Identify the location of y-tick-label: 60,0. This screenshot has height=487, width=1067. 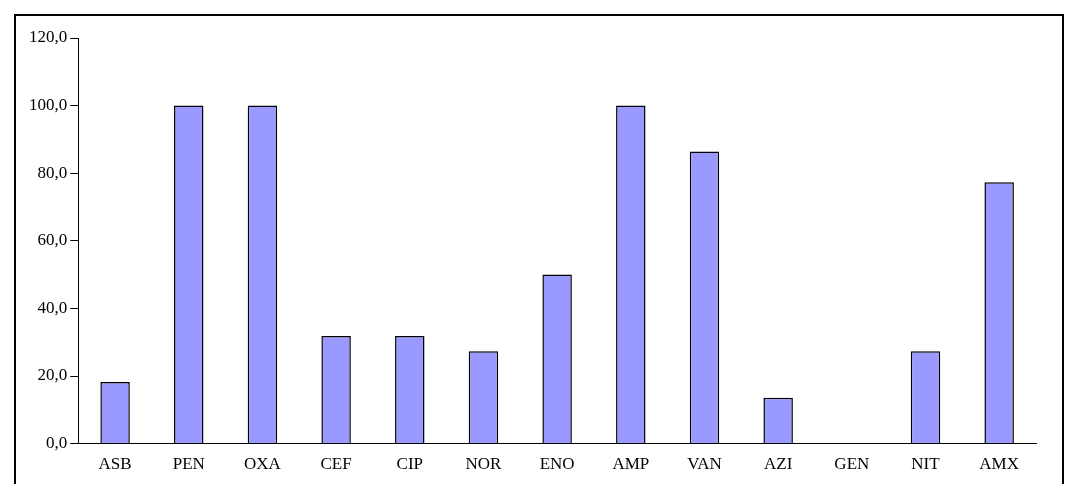
(52, 240).